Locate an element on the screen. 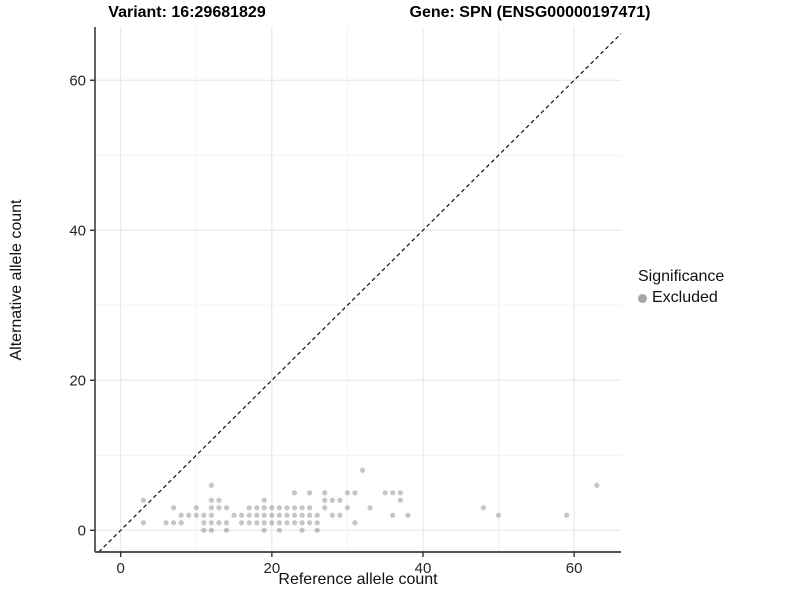 The width and height of the screenshot is (800, 600). y-axis-label: Alternative allele count is located at coordinates (16, 280).